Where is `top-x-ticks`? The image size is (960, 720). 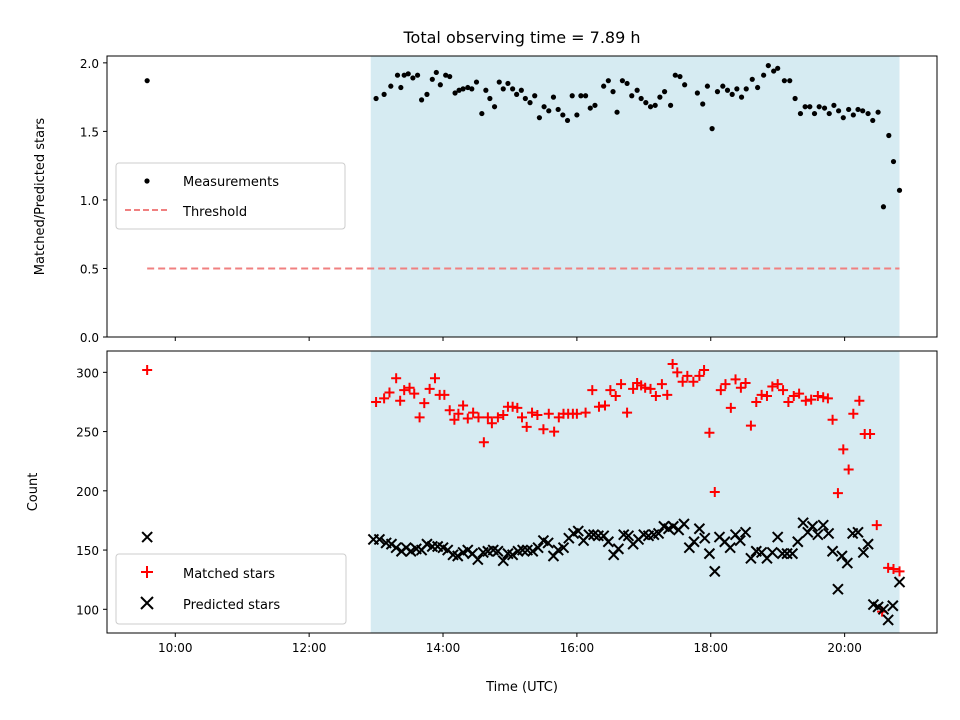
top-x-ticks is located at coordinates (510, 339).